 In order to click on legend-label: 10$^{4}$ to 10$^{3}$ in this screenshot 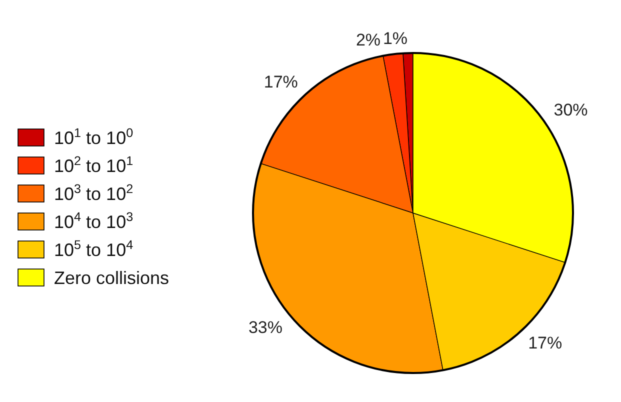, I will do `click(94, 221)`.